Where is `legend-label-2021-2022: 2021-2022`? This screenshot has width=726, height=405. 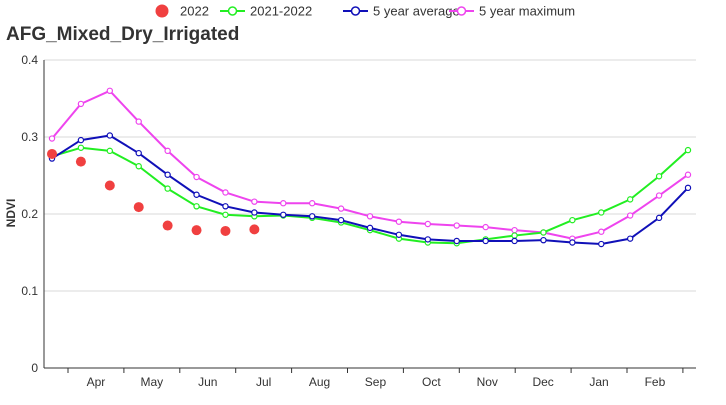
legend-label-2021-2022: 2021-2022 is located at coordinates (281, 11).